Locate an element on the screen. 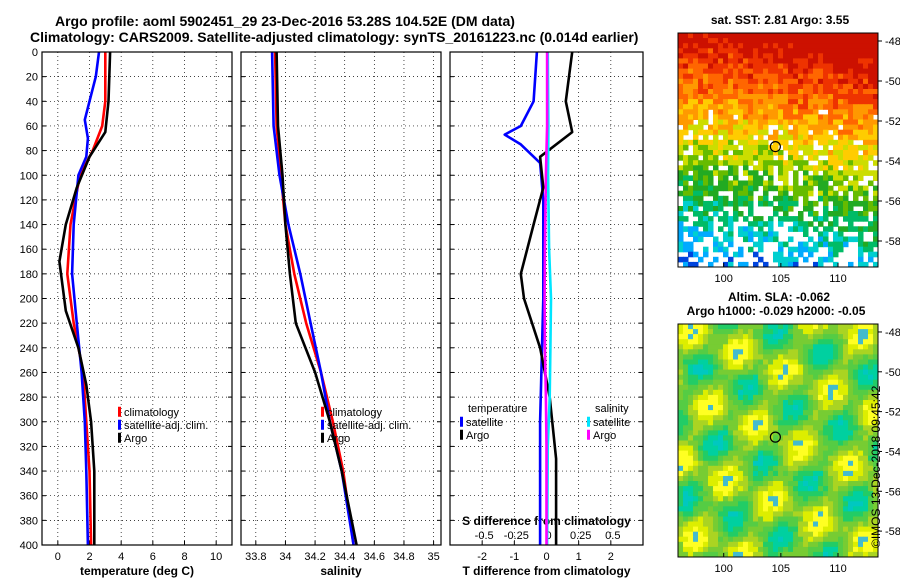  salinity-legend-label: satellite-adj. clim. is located at coordinates (369, 426).